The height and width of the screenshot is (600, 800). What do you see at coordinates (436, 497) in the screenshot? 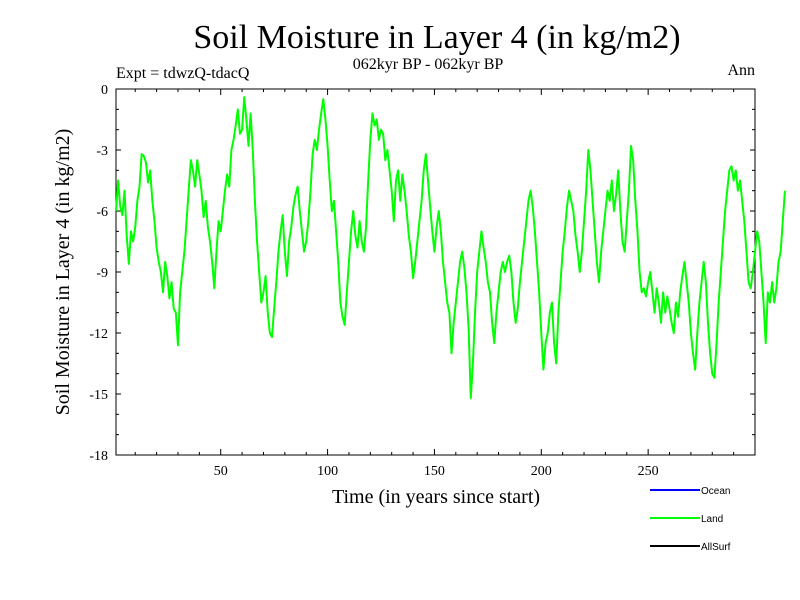
I see `x-axis-label: Time (in years since start)` at bounding box center [436, 497].